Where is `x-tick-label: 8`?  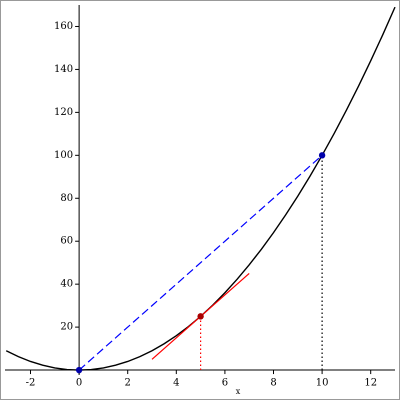
x-tick-label: 8 is located at coordinates (273, 383).